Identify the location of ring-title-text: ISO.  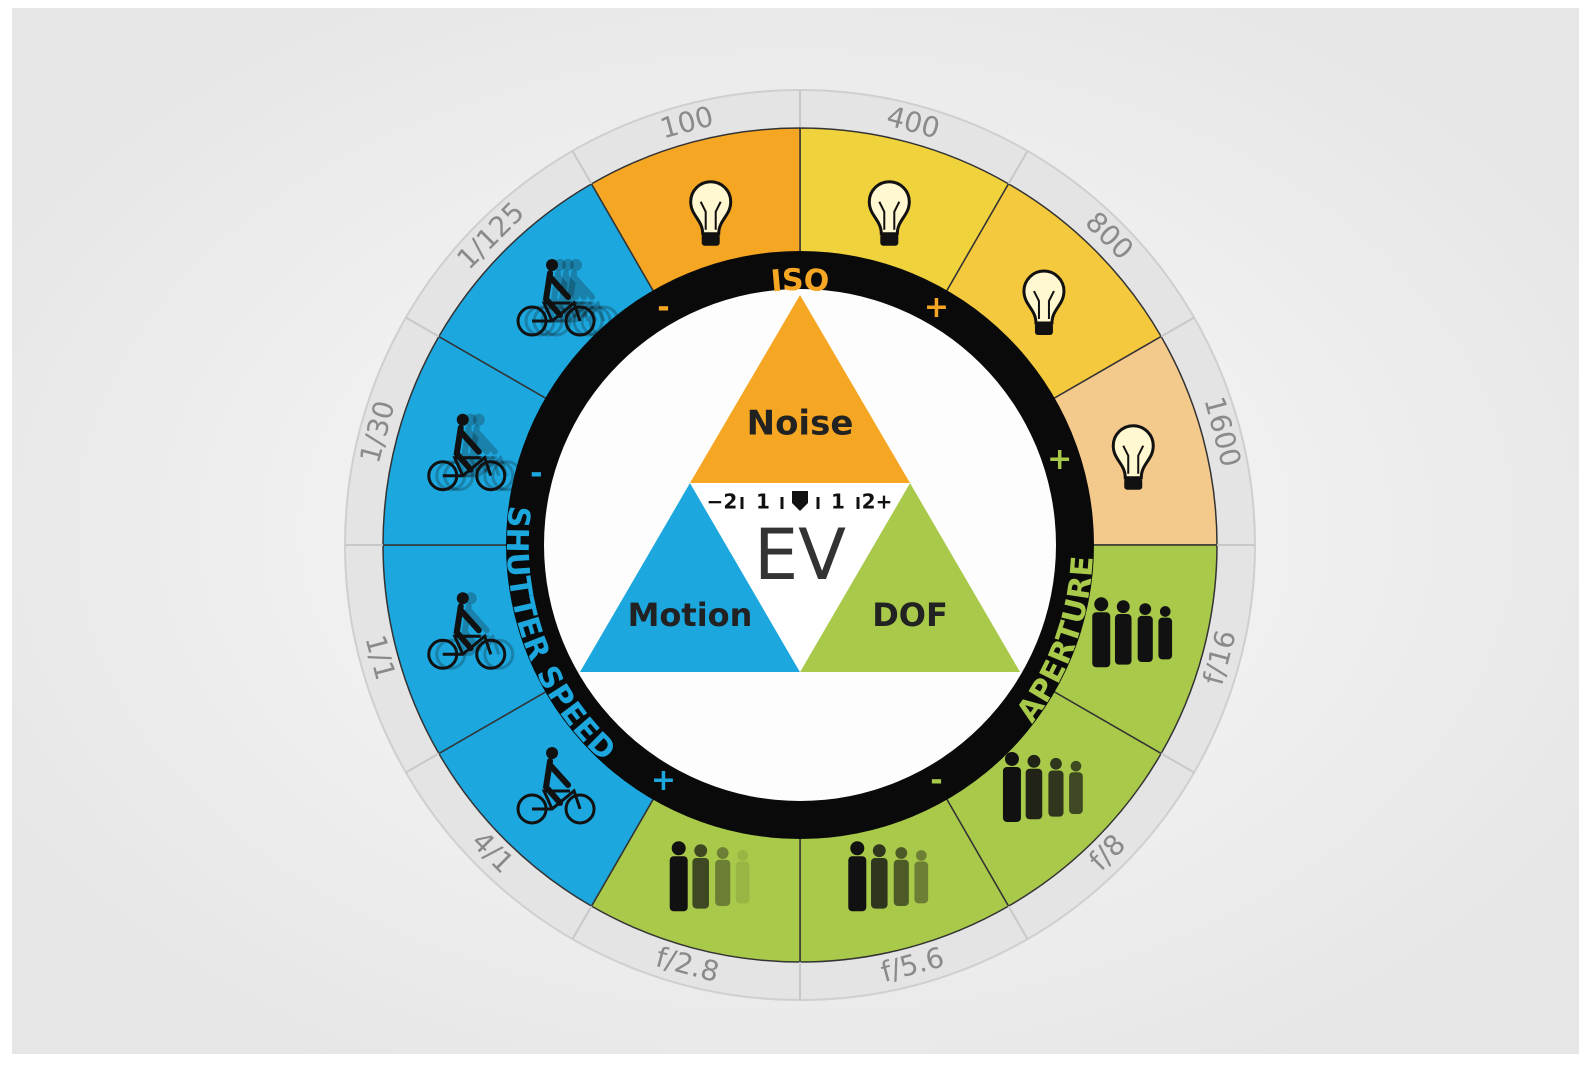
(799, 280).